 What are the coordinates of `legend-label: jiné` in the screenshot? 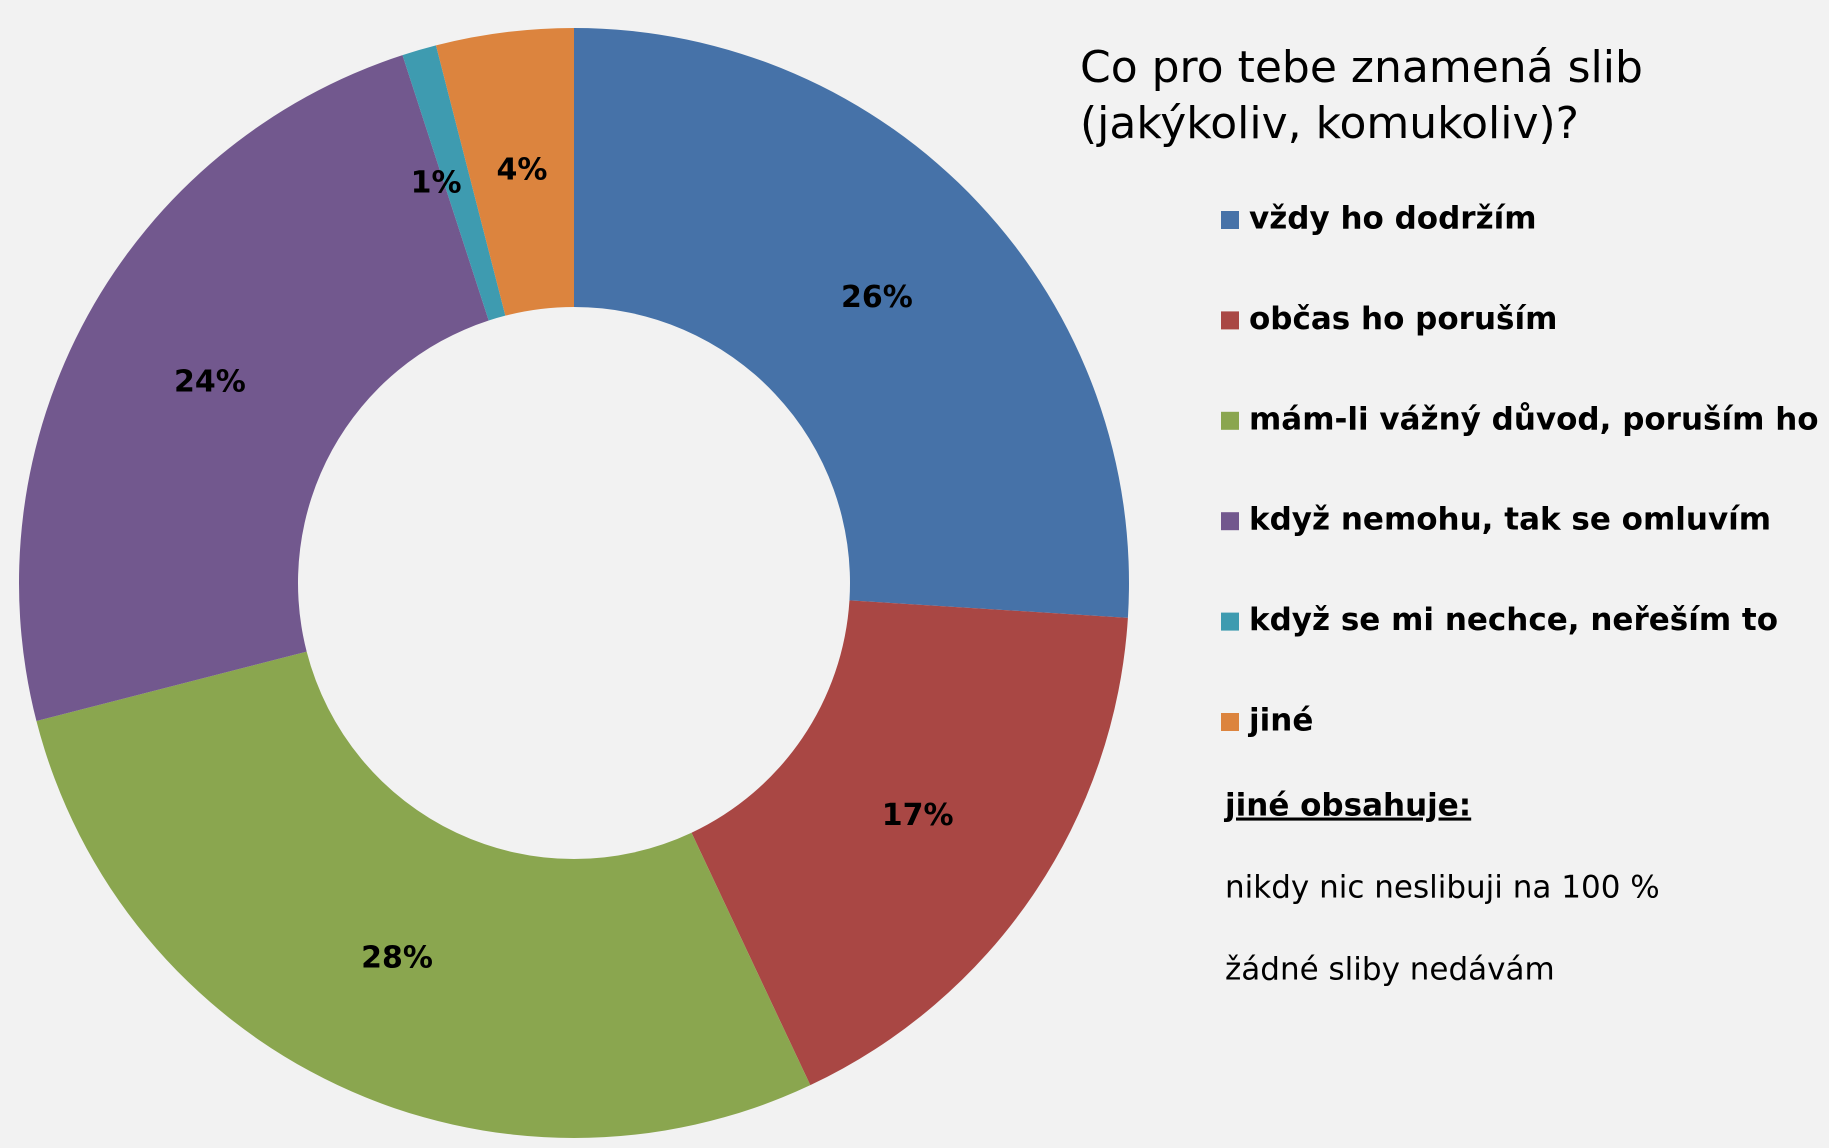 It's located at (1280, 721).